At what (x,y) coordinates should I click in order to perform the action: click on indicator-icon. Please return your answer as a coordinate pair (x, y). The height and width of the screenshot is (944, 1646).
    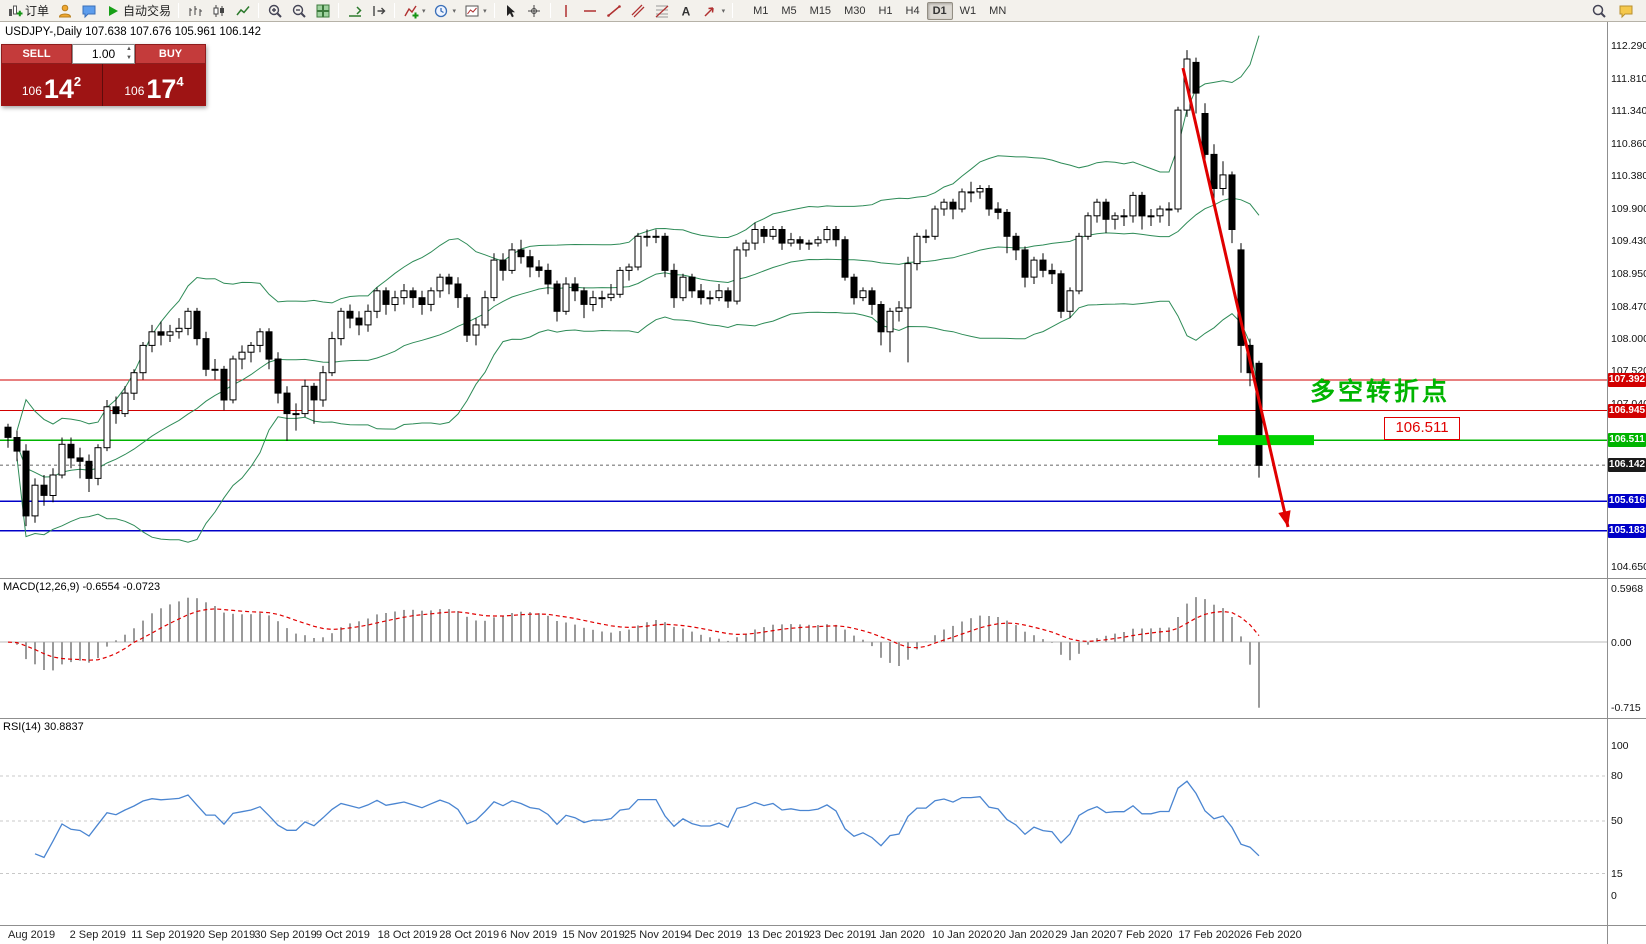
    Looking at the image, I should click on (410, 10).